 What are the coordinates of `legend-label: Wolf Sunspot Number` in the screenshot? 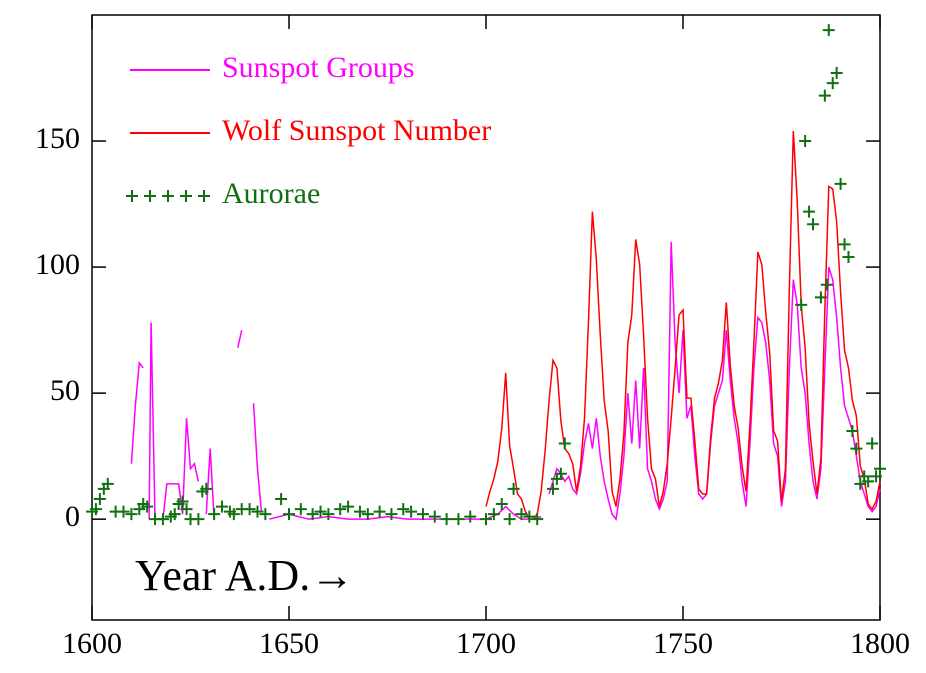 It's located at (356, 130).